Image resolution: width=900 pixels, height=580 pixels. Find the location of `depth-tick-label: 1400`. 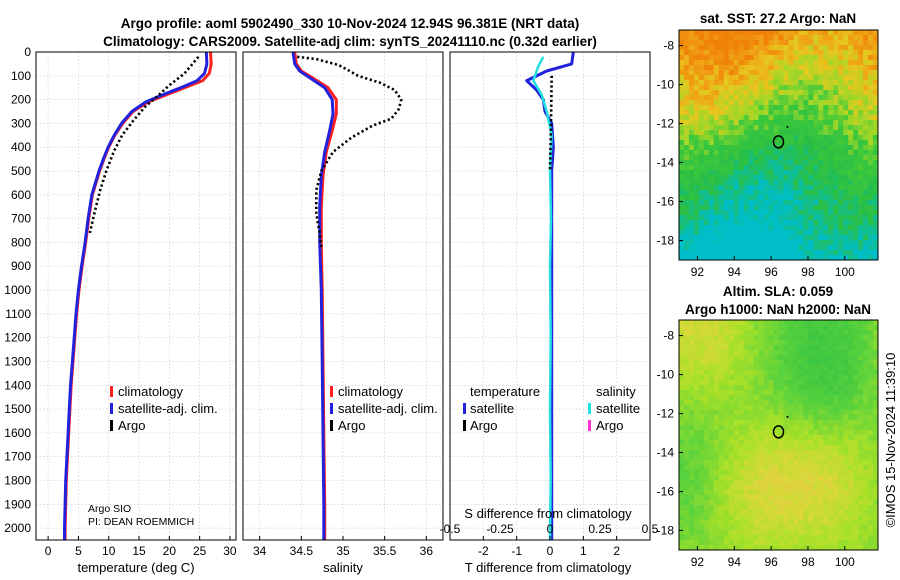

depth-tick-label: 1400 is located at coordinates (17, 385).